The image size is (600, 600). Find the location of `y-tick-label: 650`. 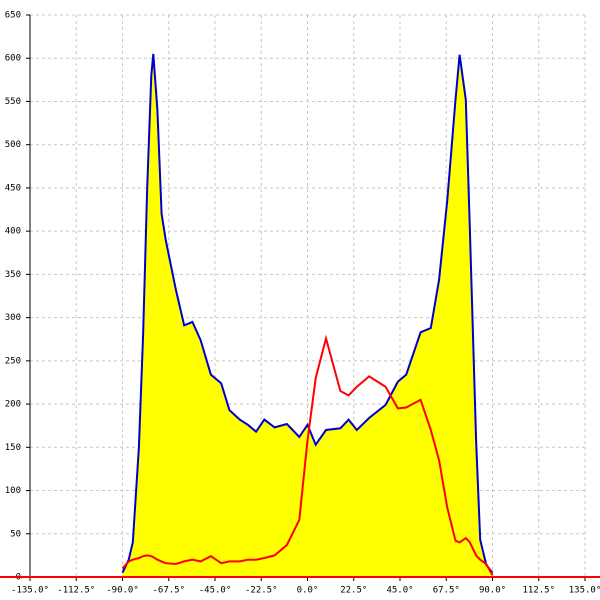

y-tick-label: 650 is located at coordinates (13, 16).